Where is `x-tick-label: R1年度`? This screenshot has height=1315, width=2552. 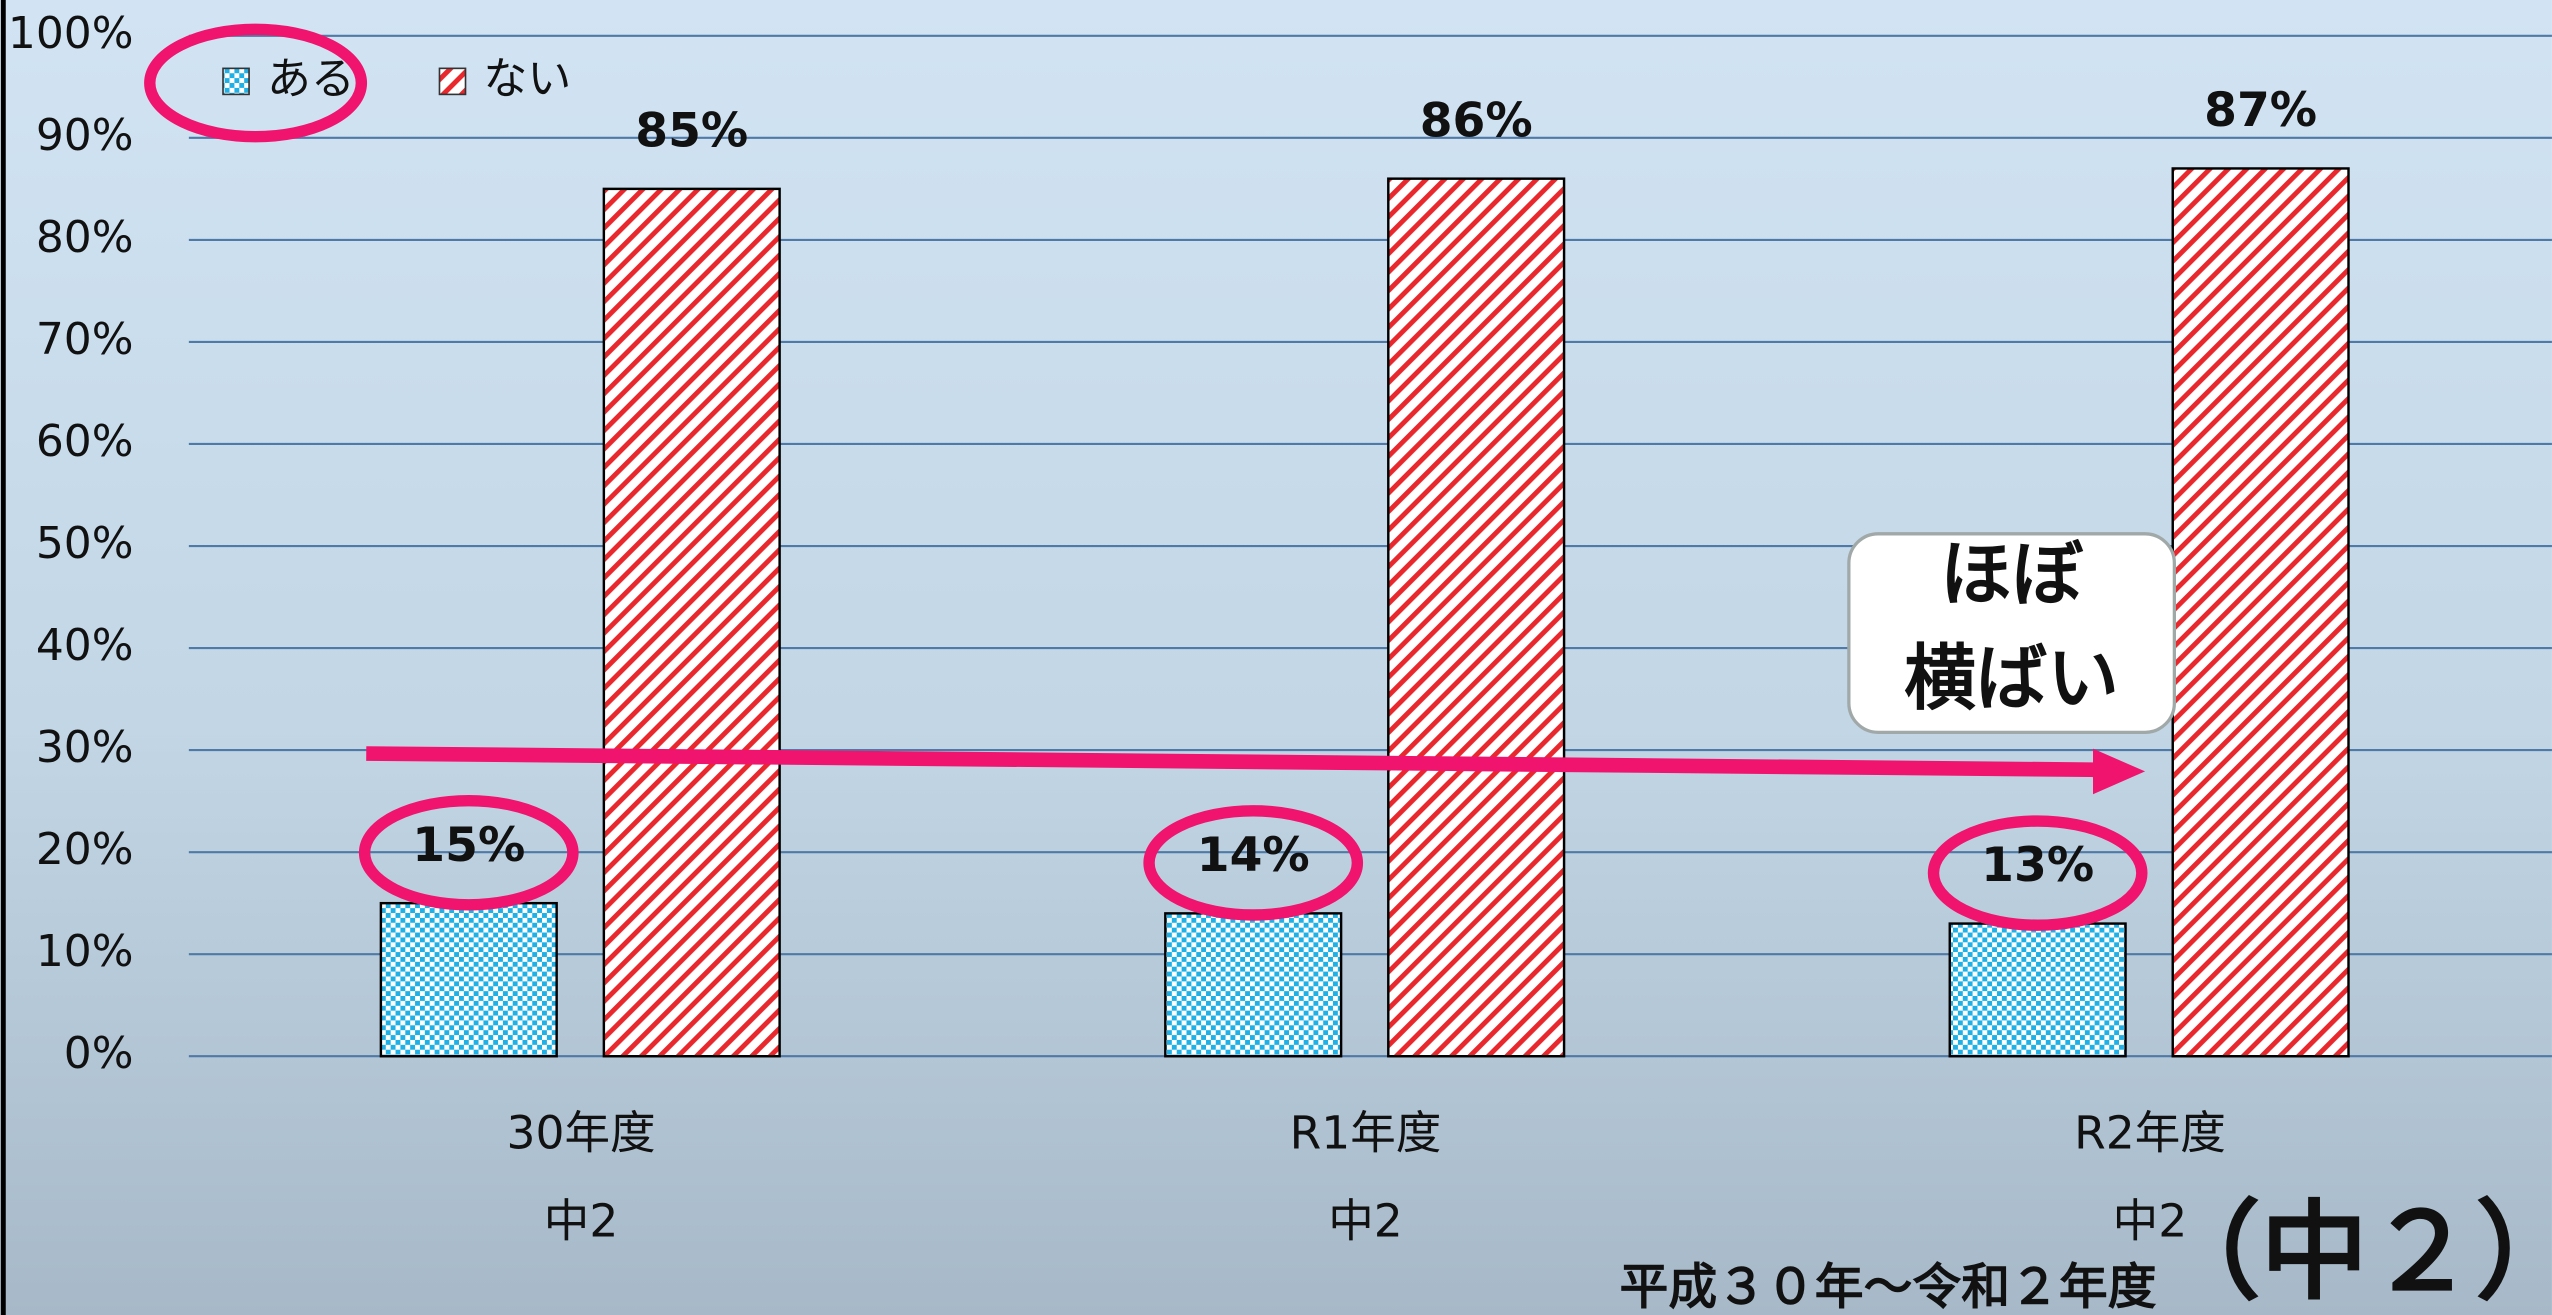 x-tick-label: R1年度 is located at coordinates (1366, 1132).